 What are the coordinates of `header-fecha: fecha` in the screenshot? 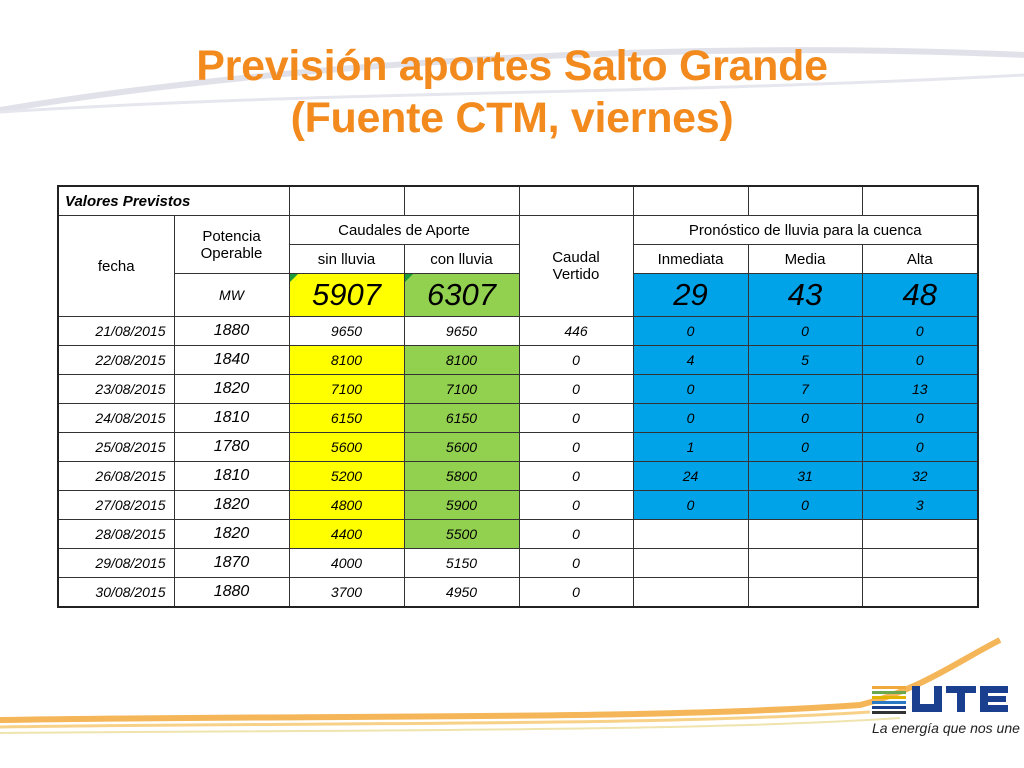 It's located at (116, 266).